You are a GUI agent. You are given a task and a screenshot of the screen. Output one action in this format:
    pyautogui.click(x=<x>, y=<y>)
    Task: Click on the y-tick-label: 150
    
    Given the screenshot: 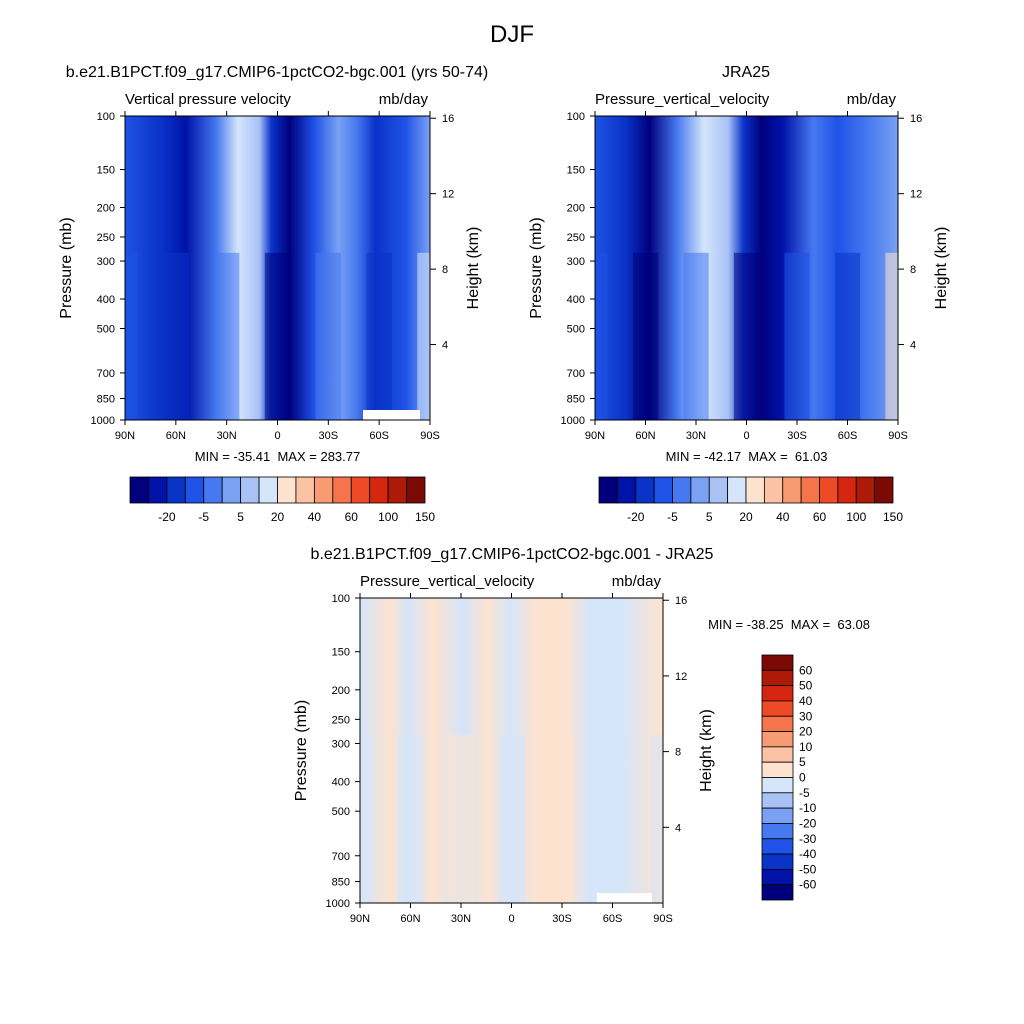 What is the action you would take?
    pyautogui.click(x=341, y=653)
    